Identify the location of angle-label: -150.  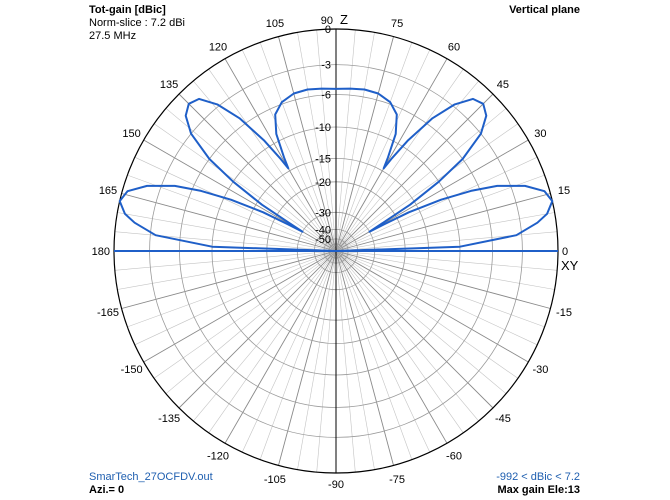
(132, 370).